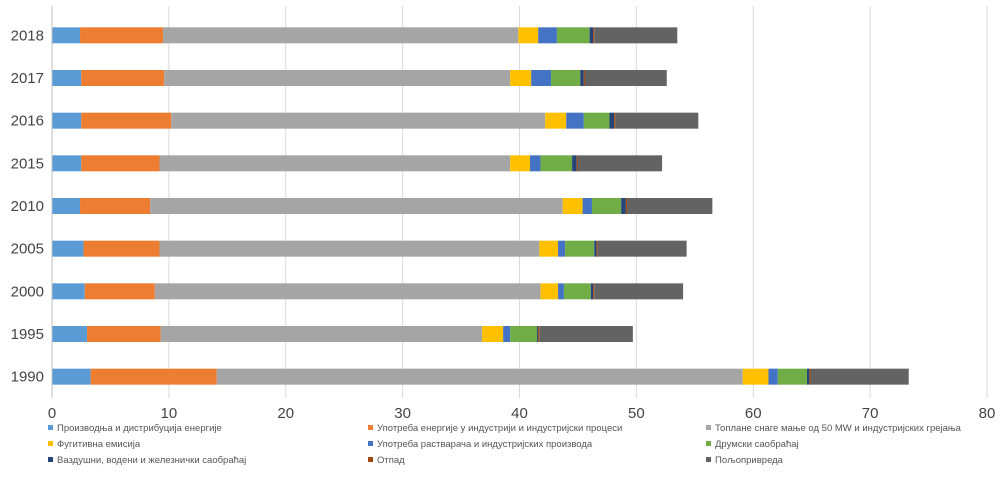 The height and width of the screenshot is (493, 1008). What do you see at coordinates (27, 249) in the screenshot?
I see `category-label-2005: 2005` at bounding box center [27, 249].